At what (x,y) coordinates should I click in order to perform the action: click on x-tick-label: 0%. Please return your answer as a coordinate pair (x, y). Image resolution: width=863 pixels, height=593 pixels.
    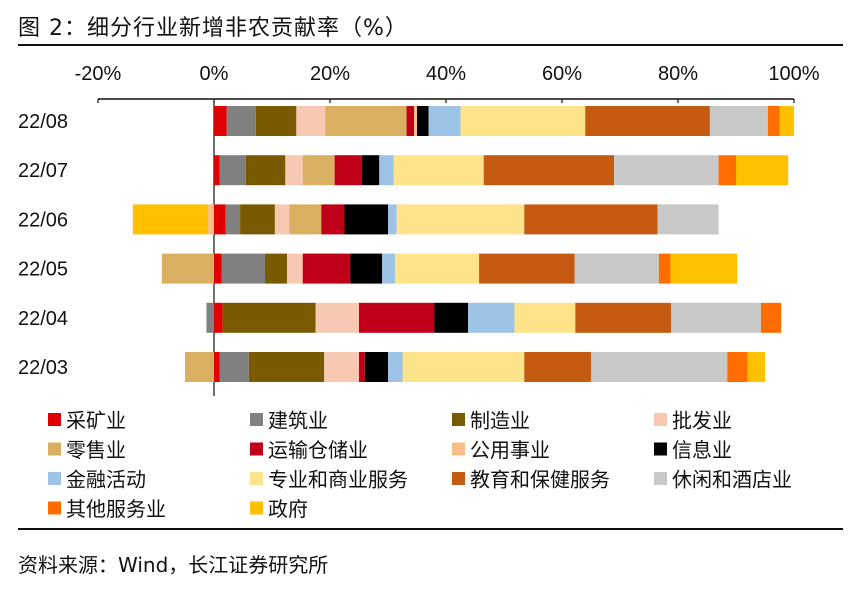
    Looking at the image, I should click on (214, 74).